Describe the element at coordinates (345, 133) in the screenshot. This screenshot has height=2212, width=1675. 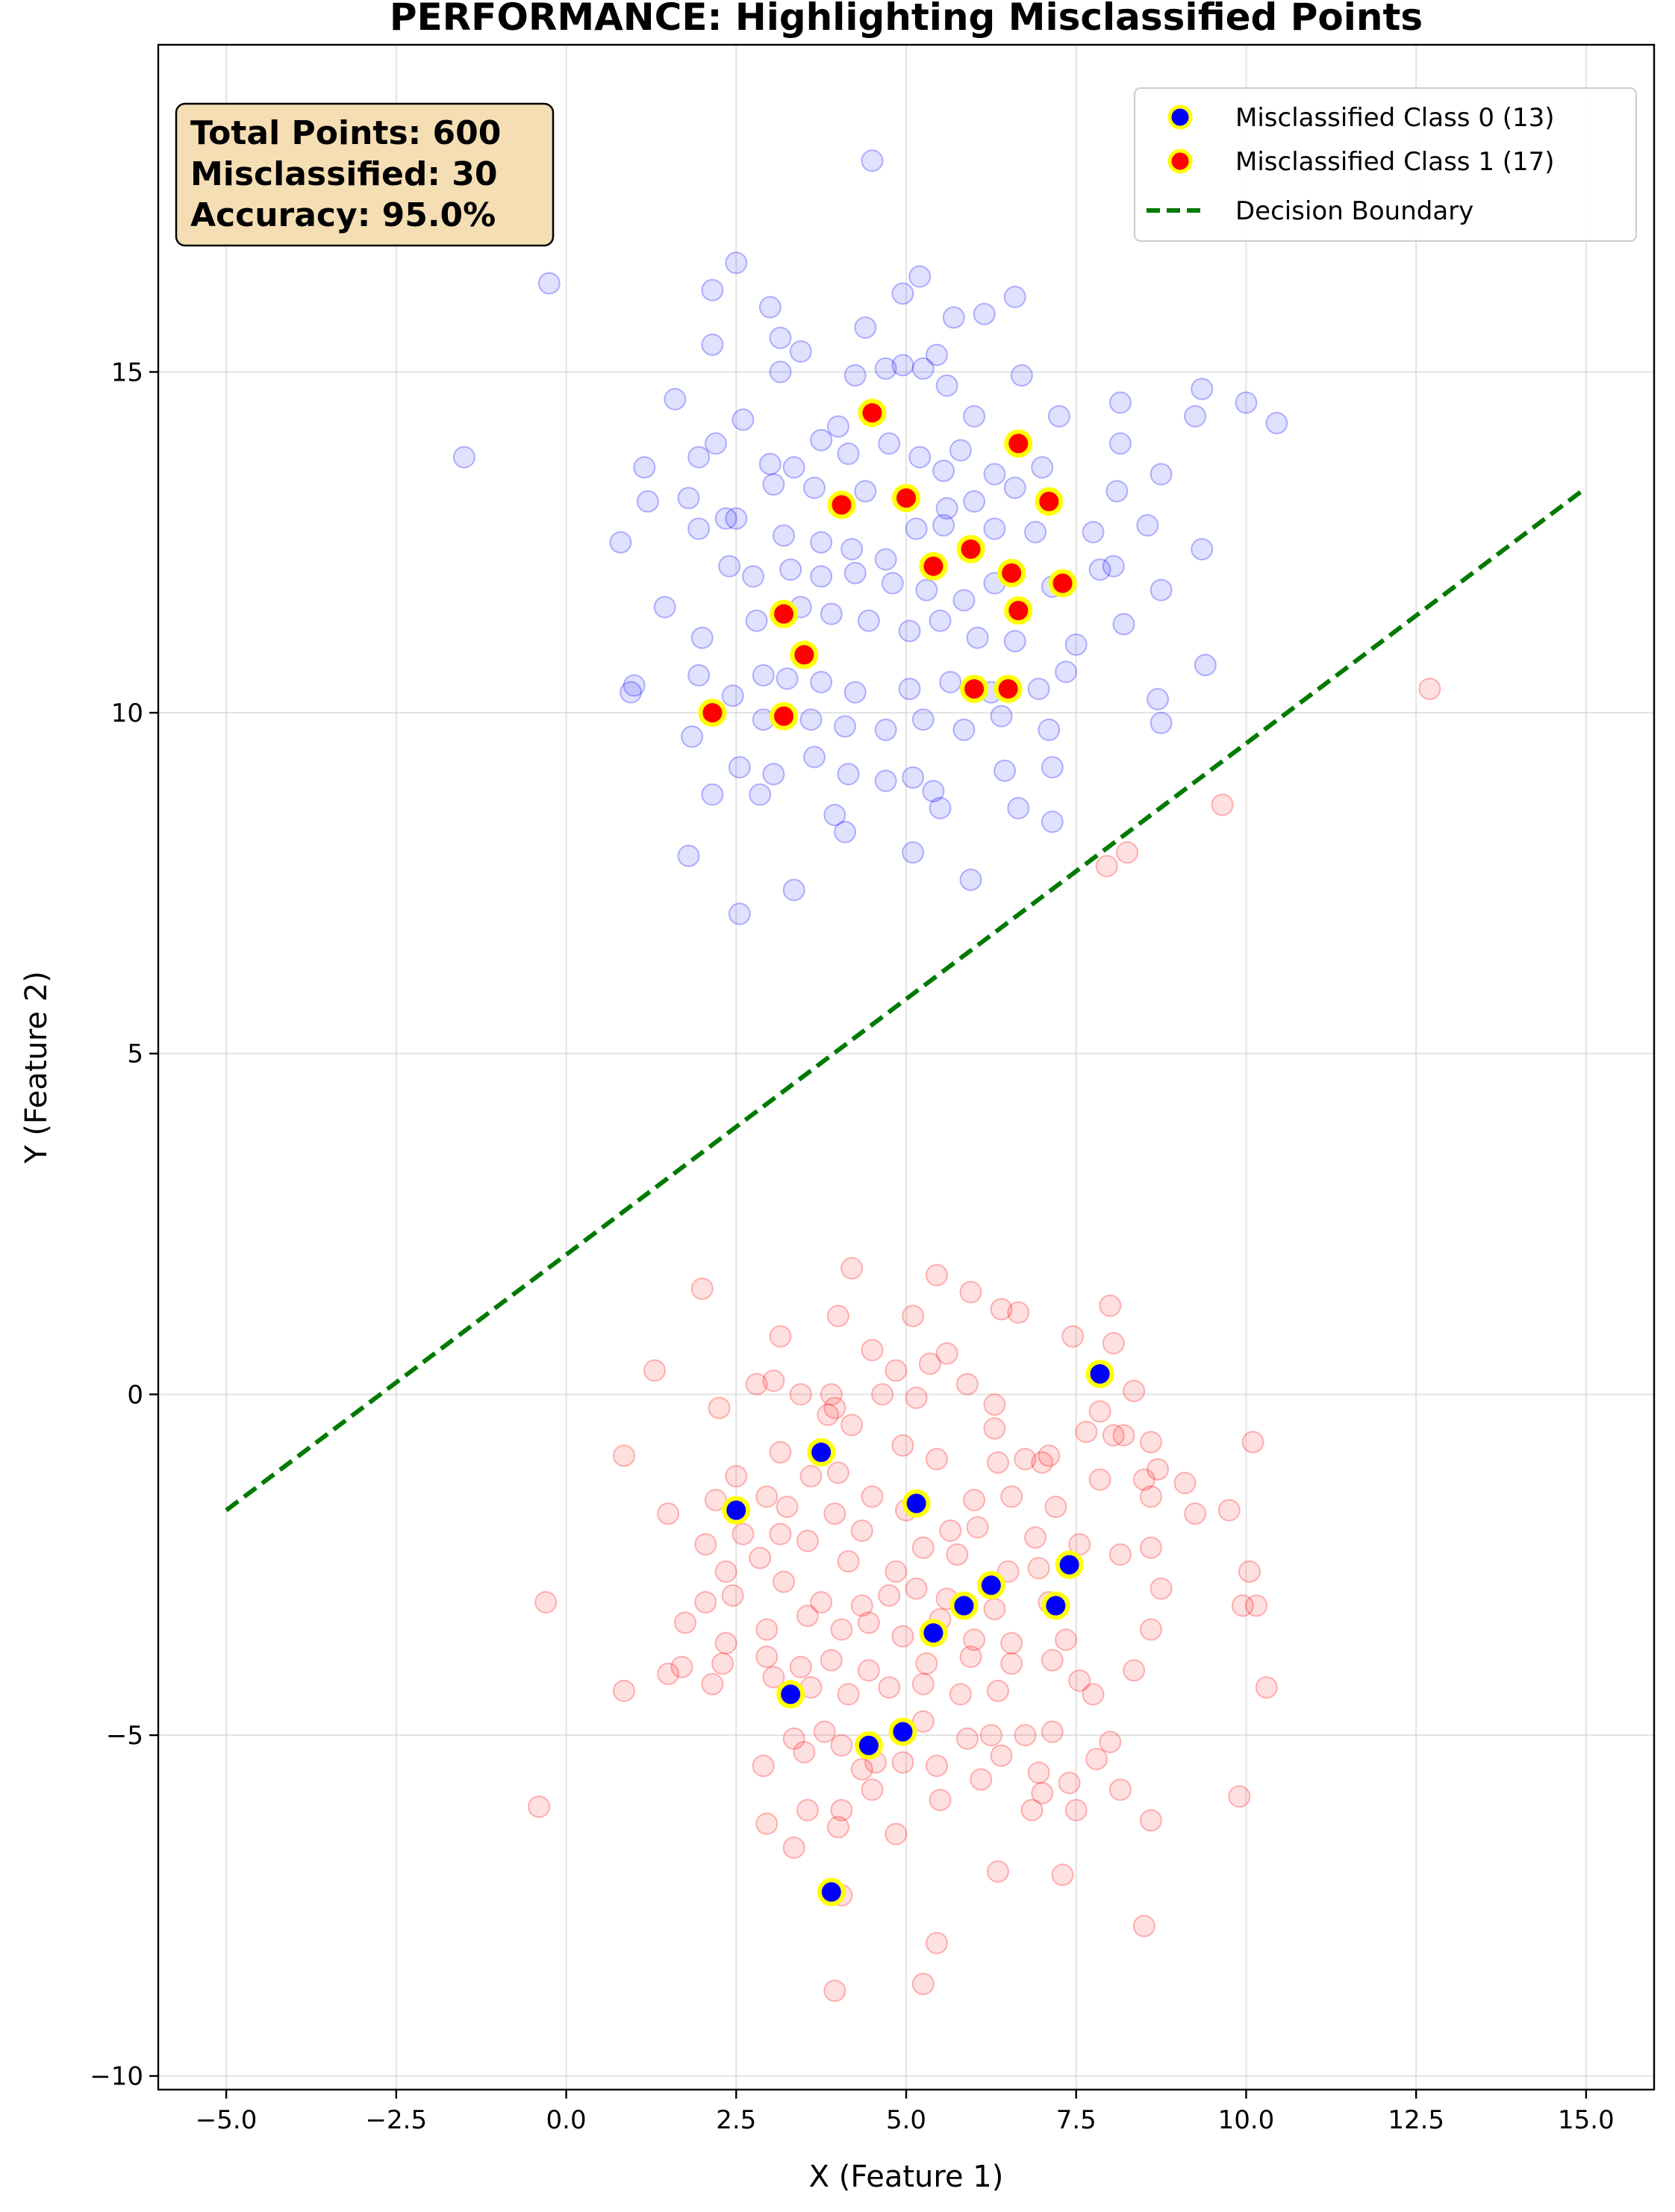
I see `stats-total: Total Points: 600` at that location.